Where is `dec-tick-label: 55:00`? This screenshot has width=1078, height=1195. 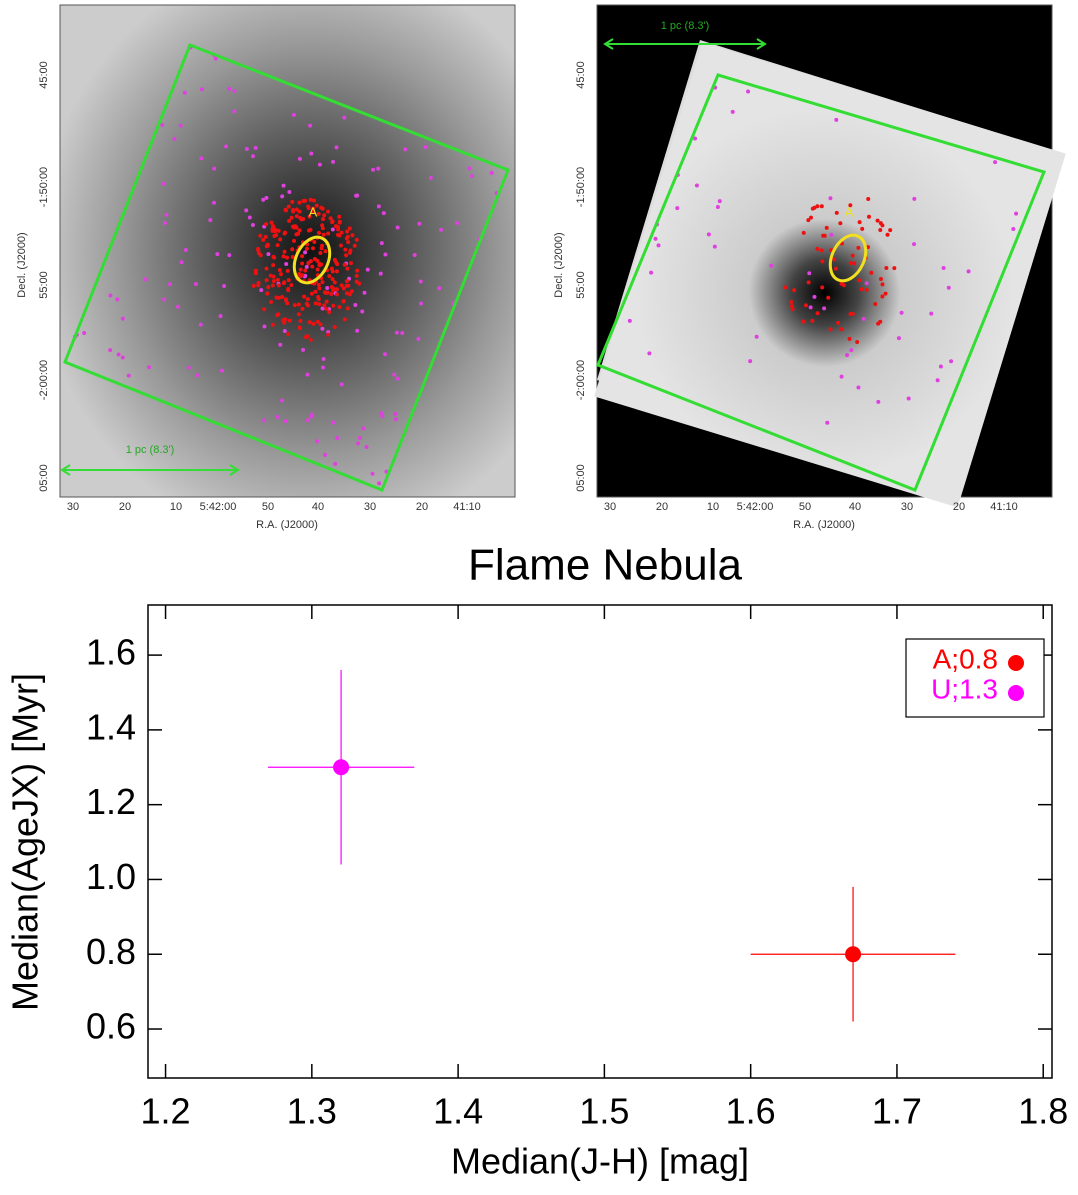 dec-tick-label: 55:00 is located at coordinates (44, 285).